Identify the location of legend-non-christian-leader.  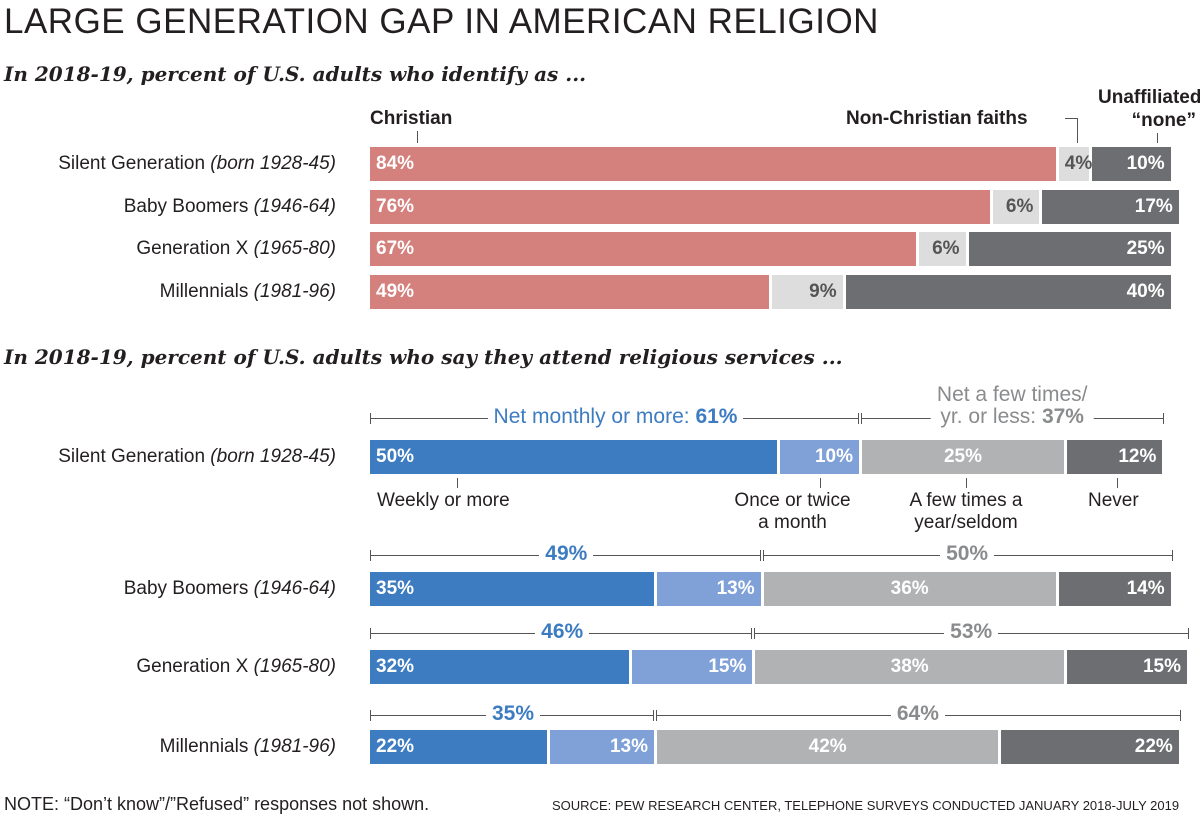
(1077, 130).